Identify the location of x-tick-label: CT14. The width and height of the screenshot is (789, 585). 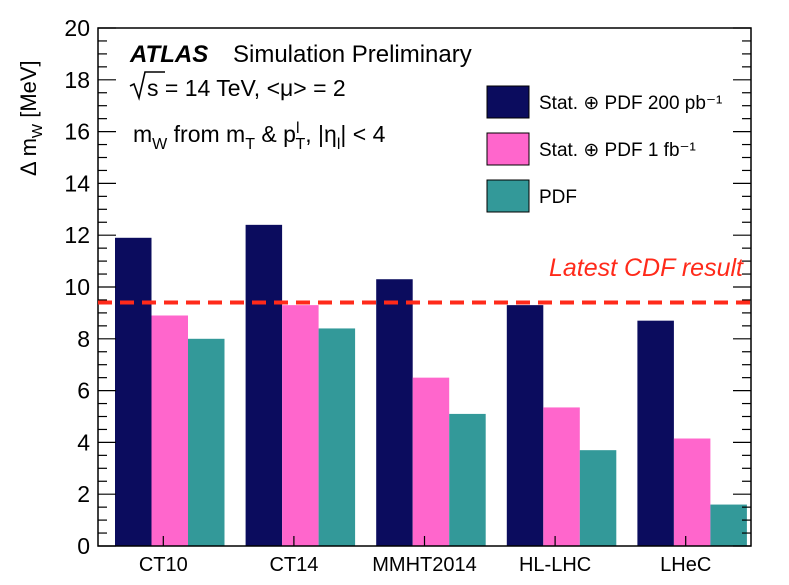
(293, 565).